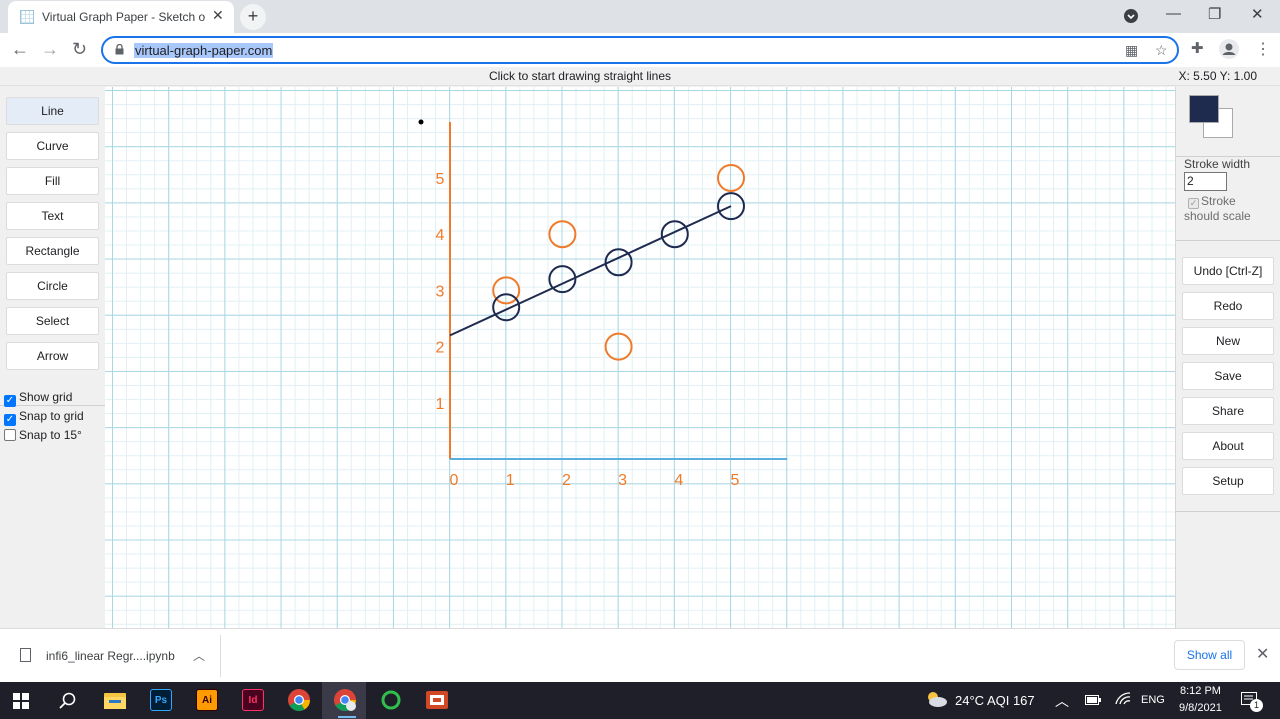  What do you see at coordinates (52, 356) in the screenshot?
I see `arrow-tool-button: Arrow` at bounding box center [52, 356].